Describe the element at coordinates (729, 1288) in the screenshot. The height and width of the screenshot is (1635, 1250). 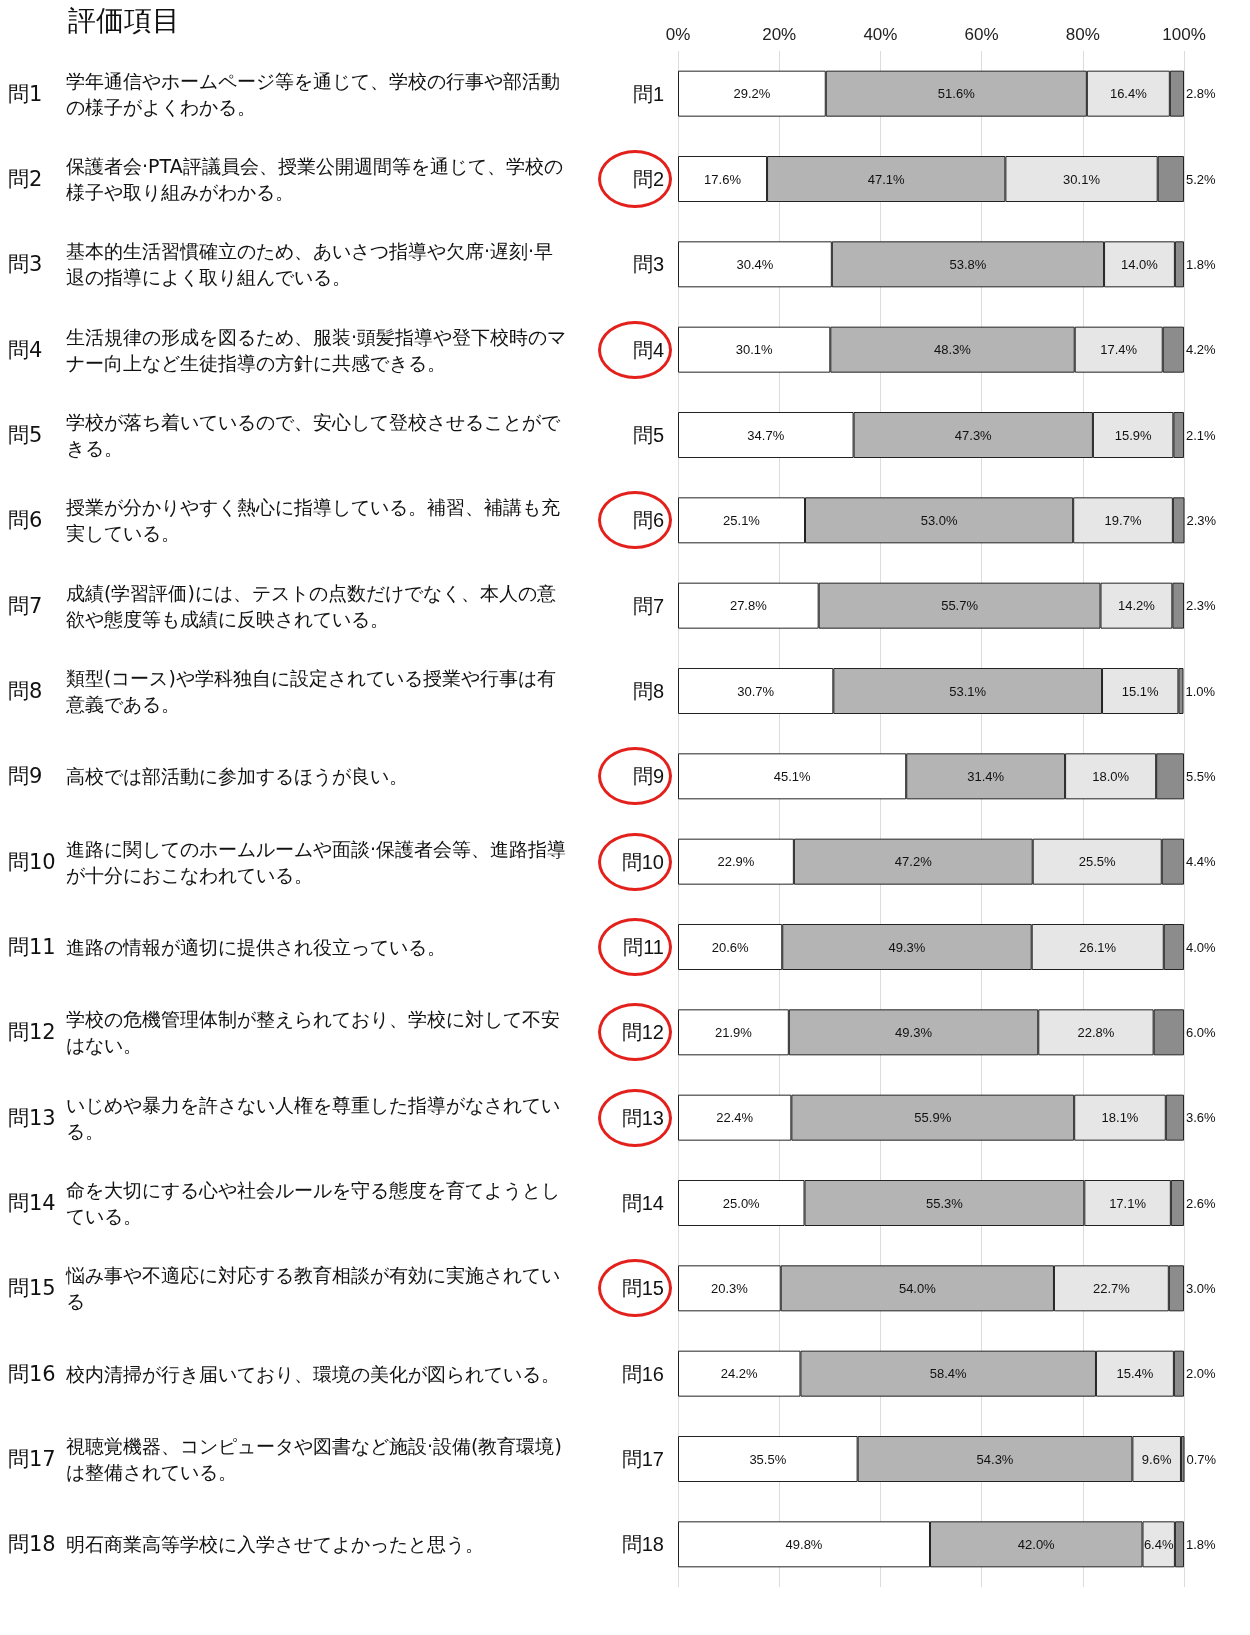
I see `data-label: 20.3%` at that location.